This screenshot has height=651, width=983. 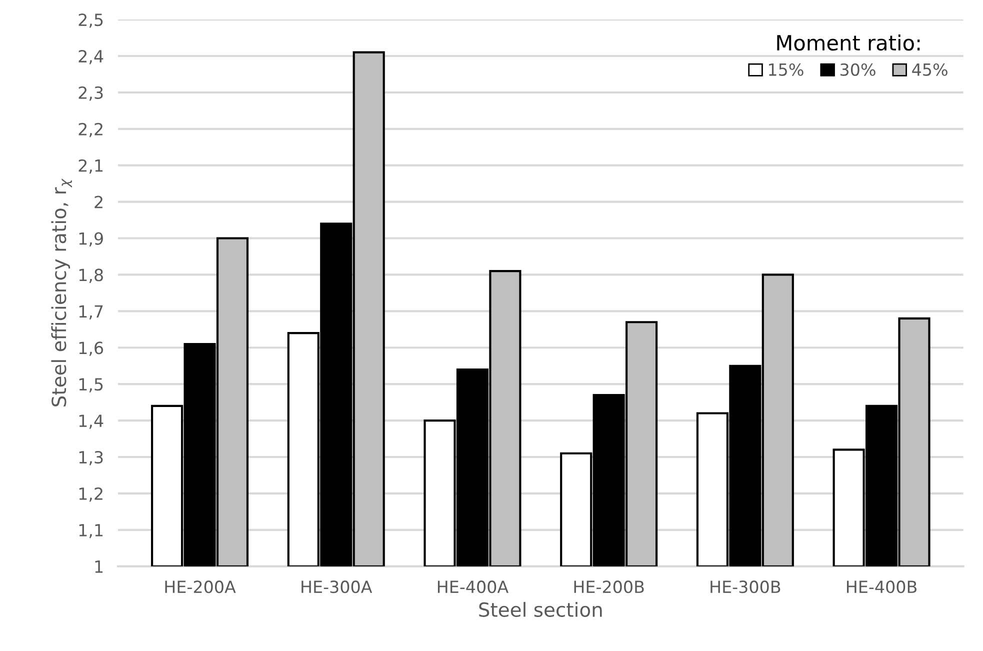 I want to click on x-tick-label: HE-300A, so click(x=337, y=587).